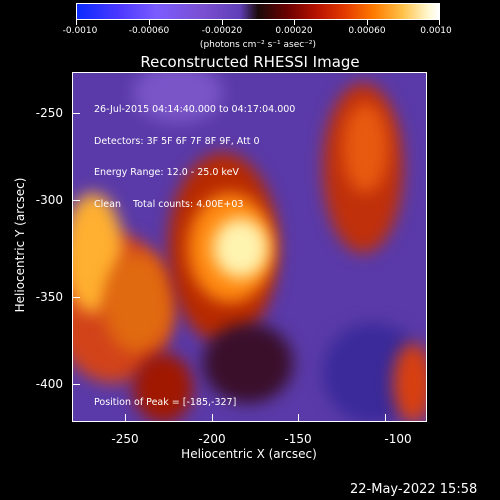 This screenshot has height=500, width=500. I want to click on colorbar-tick-label: -0.0010, so click(80, 31).